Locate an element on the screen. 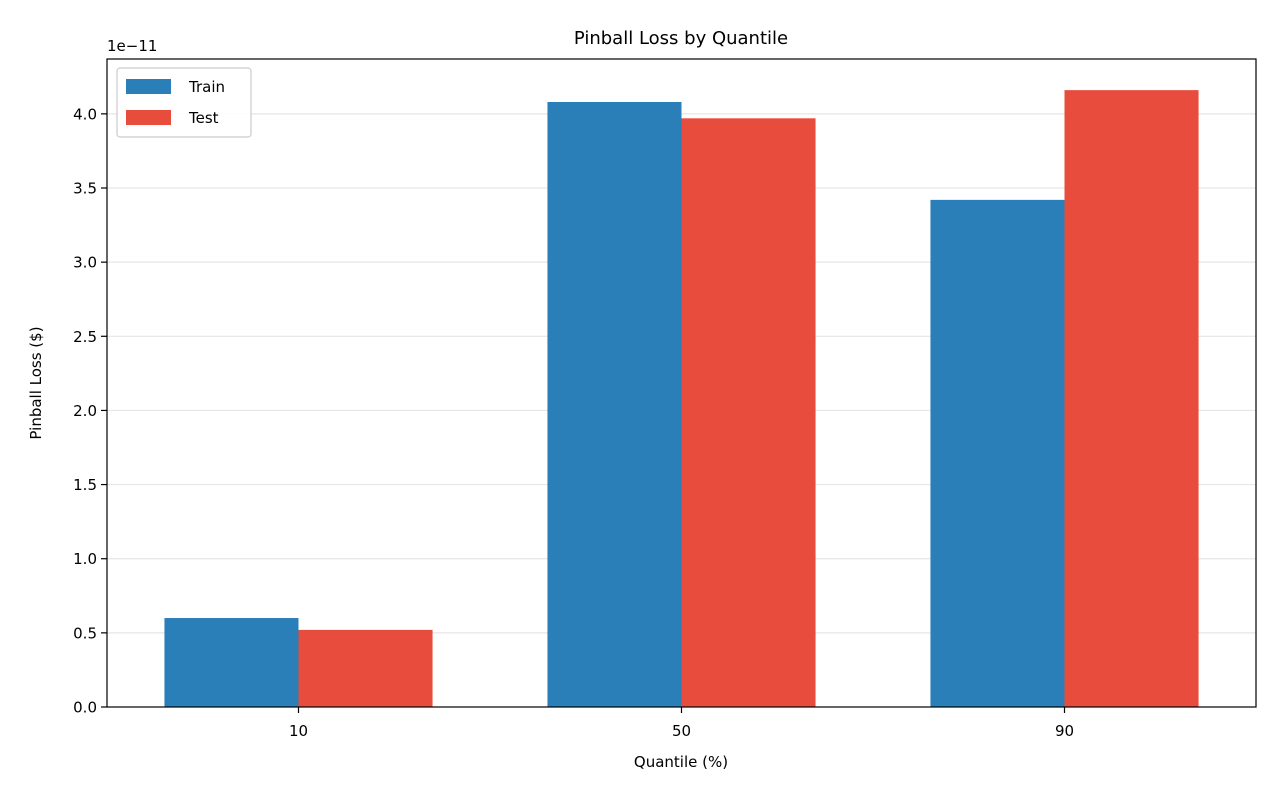  y-axis: 0.0 0.5 1.0 1.5 2.0 2.5 3.0 3.5 4.0 is located at coordinates (90, 411).